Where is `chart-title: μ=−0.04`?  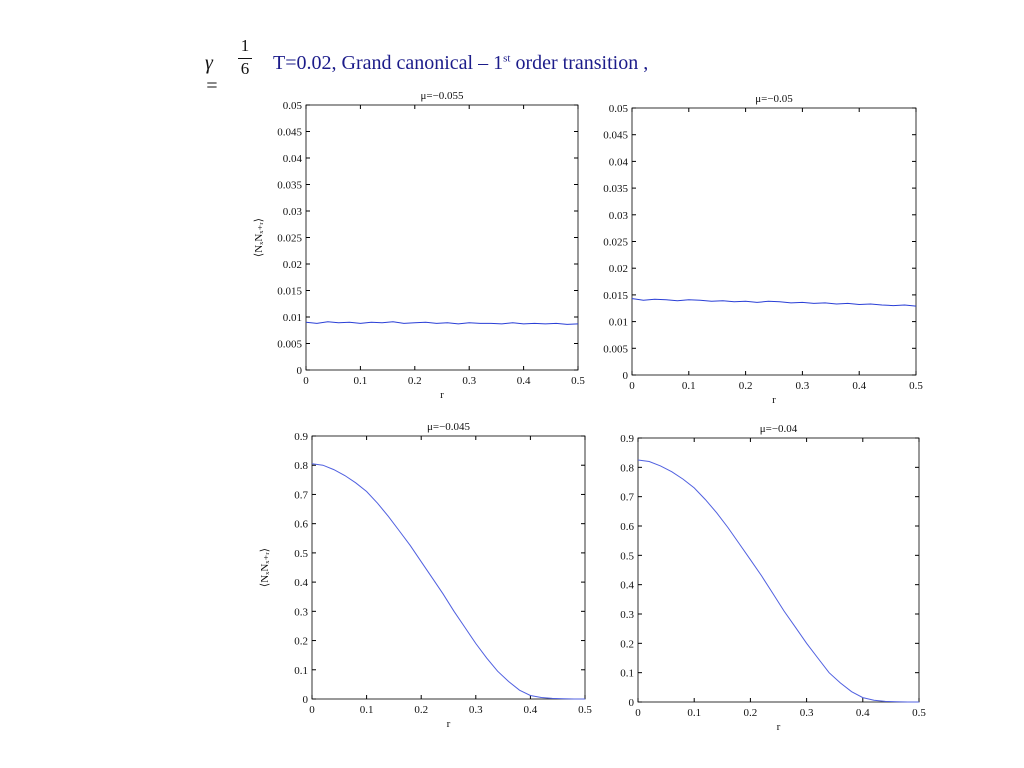 chart-title: μ=−0.04 is located at coordinates (779, 429).